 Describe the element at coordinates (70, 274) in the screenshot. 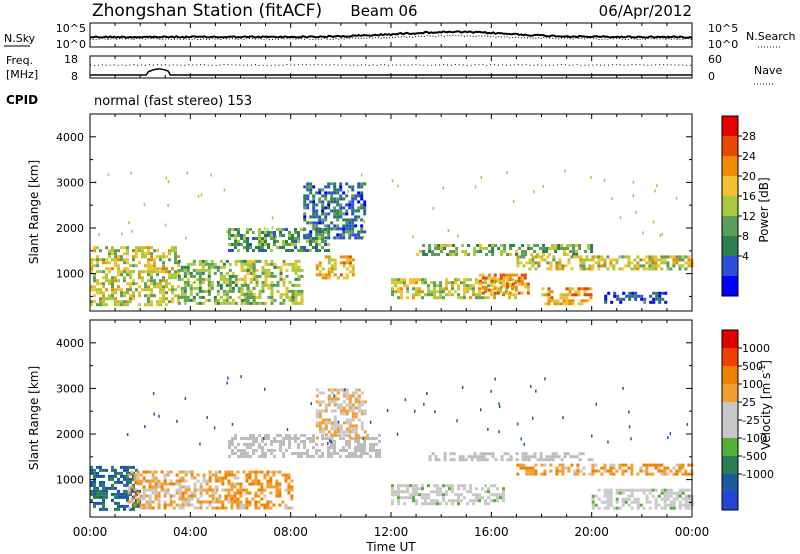

I see `range-tick-label: 1000` at that location.